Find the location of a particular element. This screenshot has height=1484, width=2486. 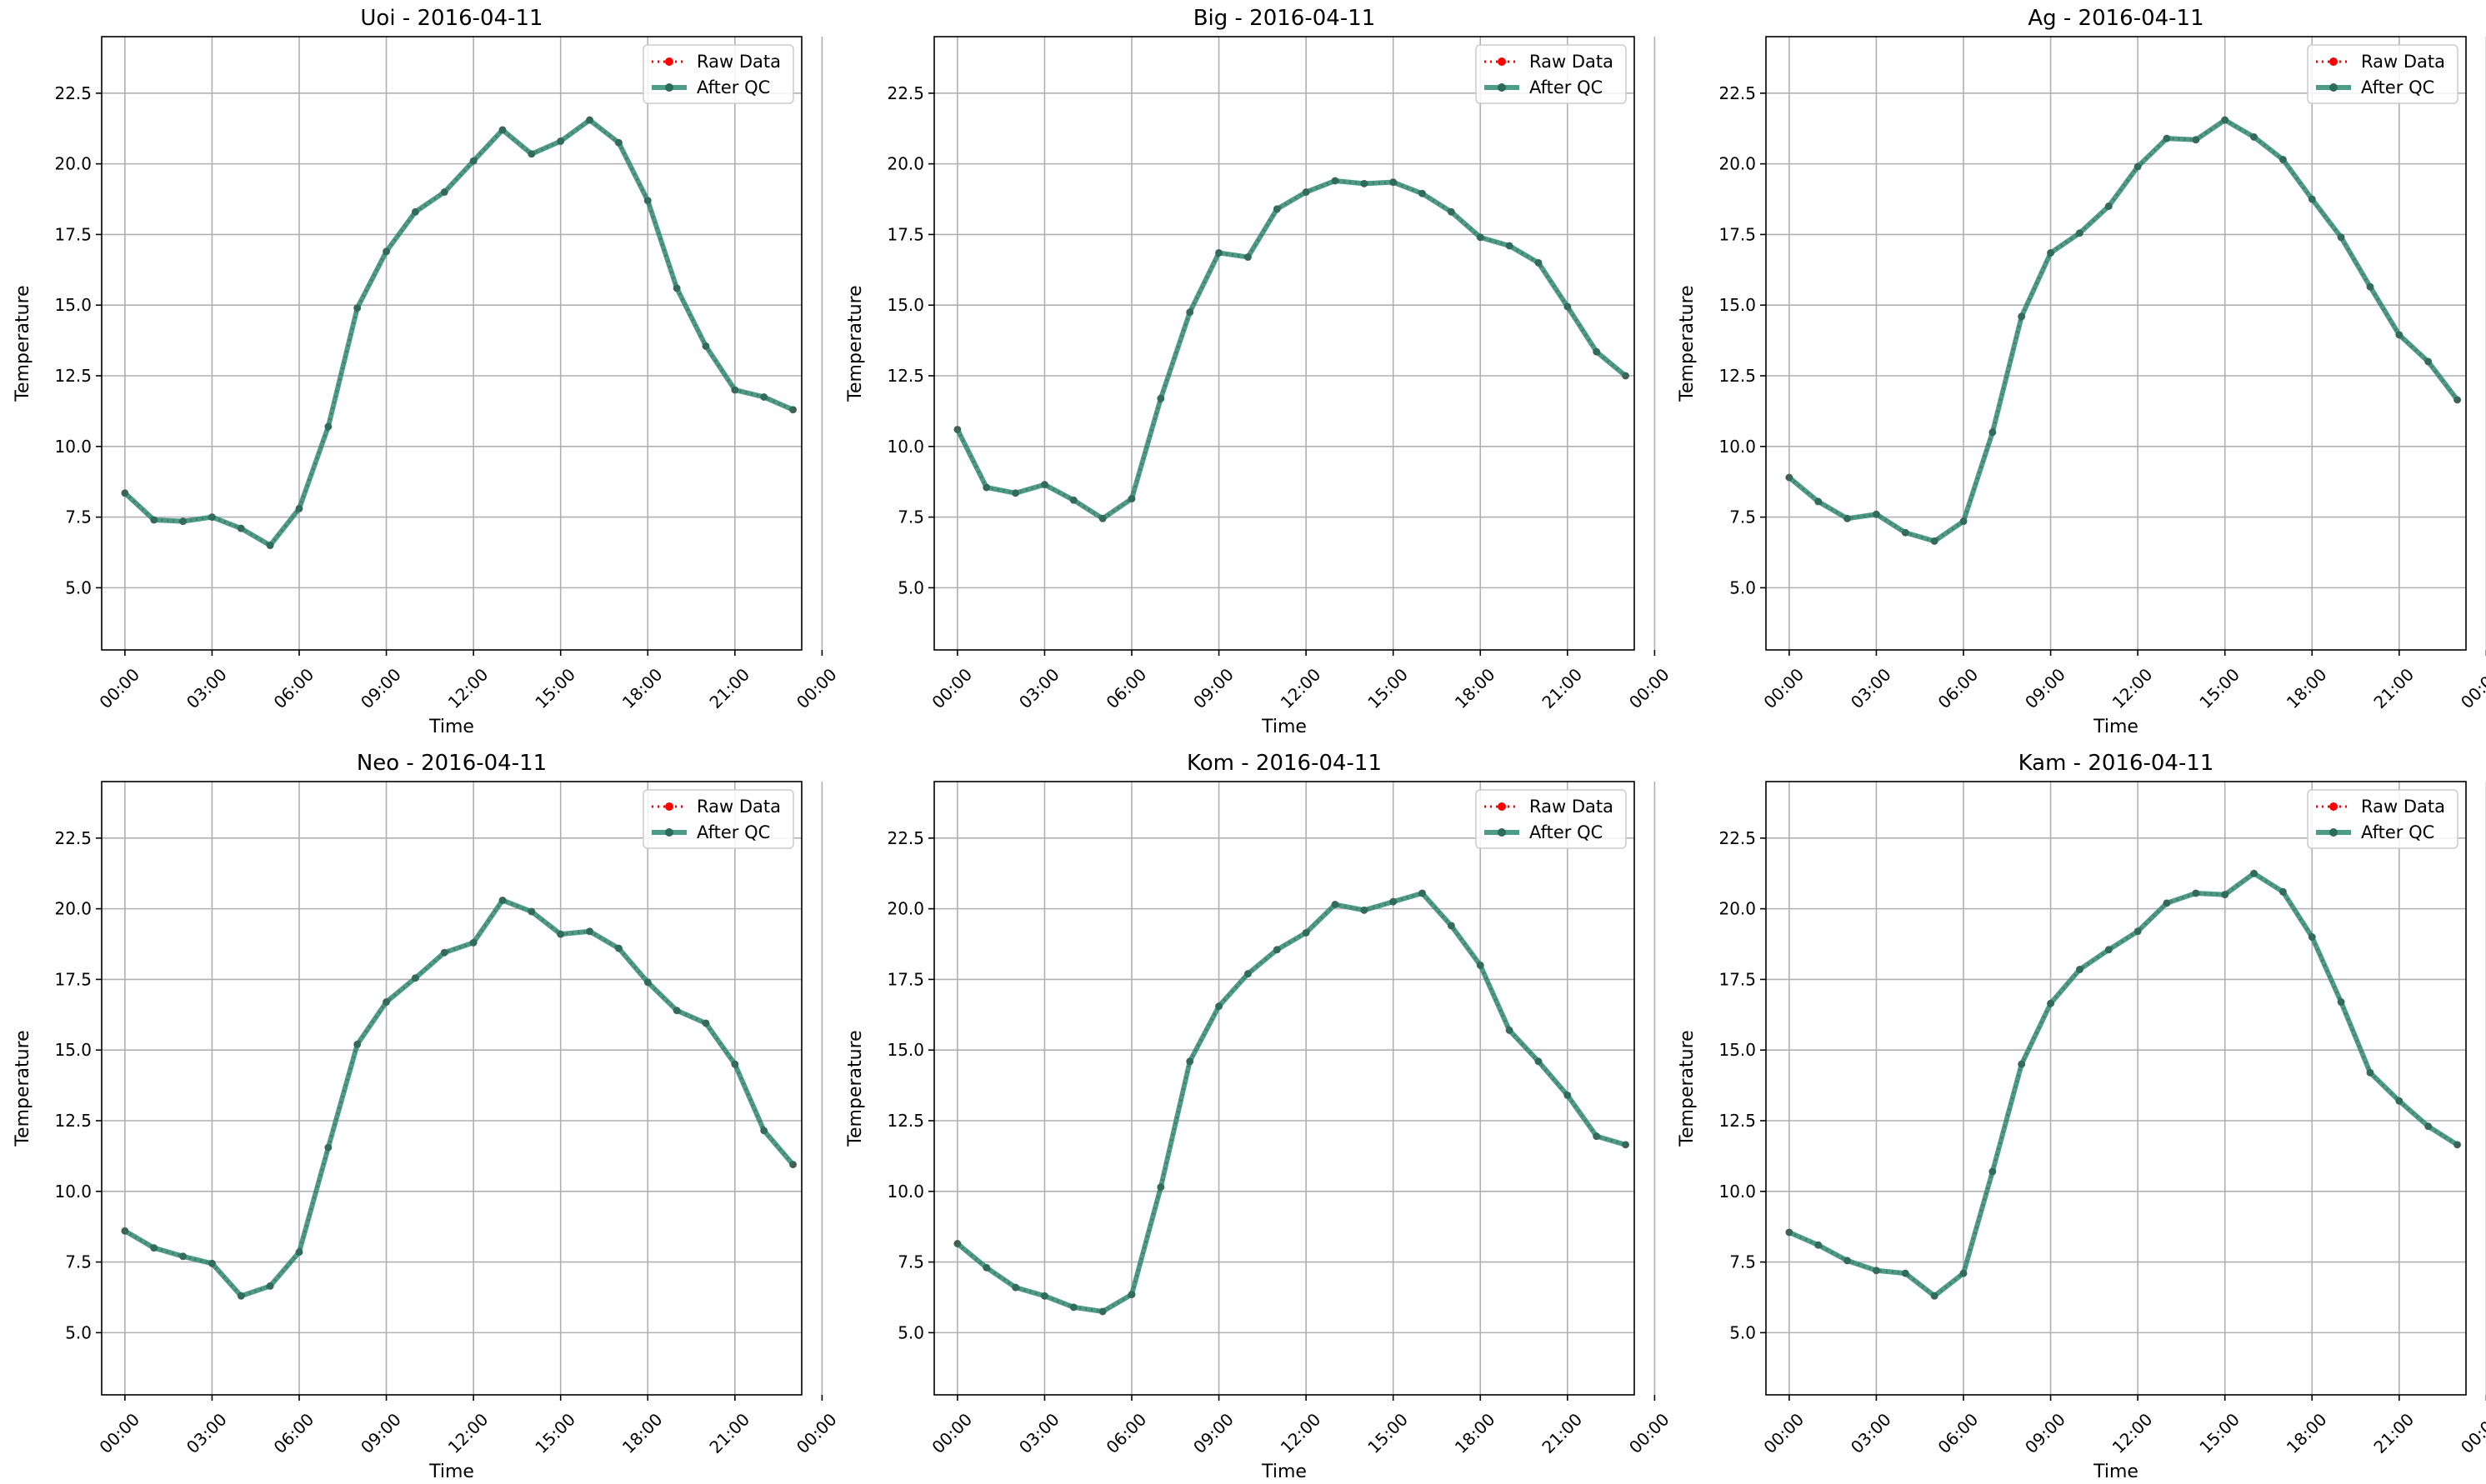

after-qc-line is located at coordinates (2123, 330).